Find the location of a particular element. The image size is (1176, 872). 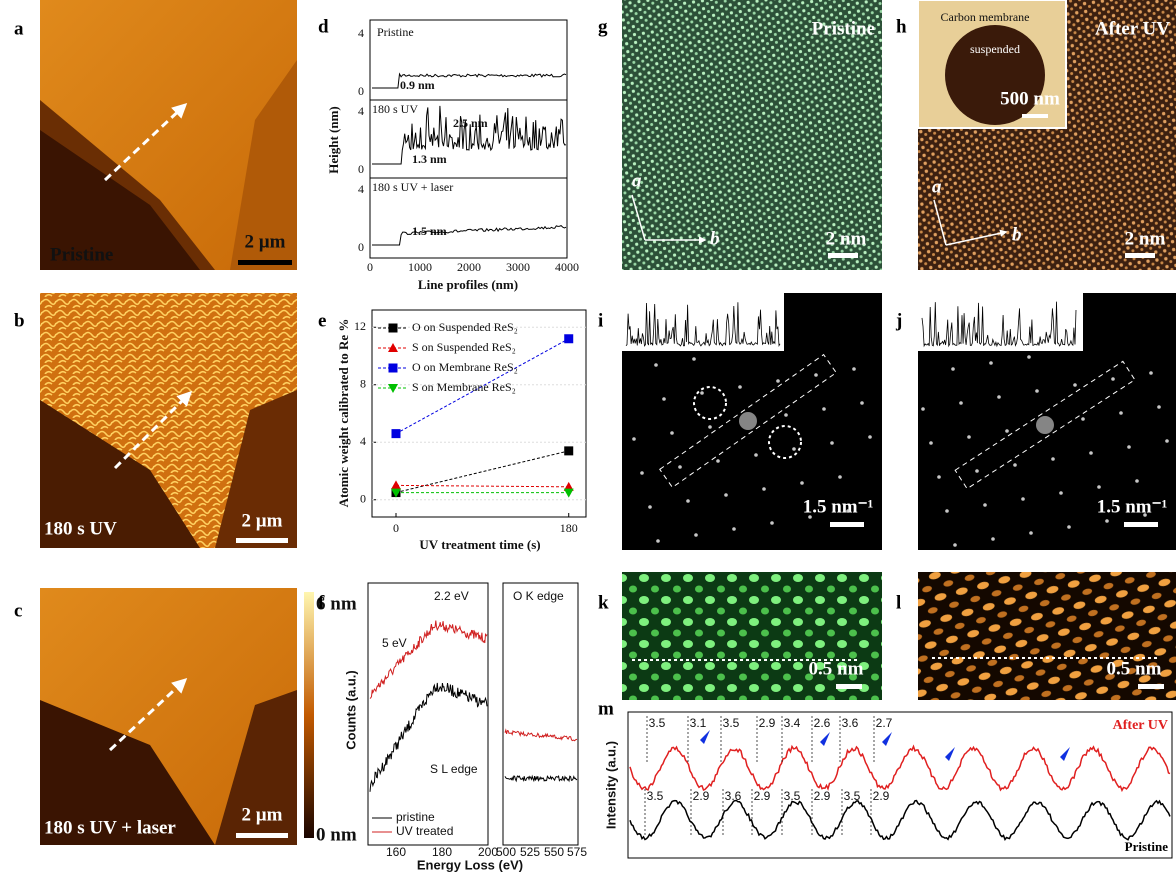

x-tick-label: 500 is located at coordinates (506, 852).